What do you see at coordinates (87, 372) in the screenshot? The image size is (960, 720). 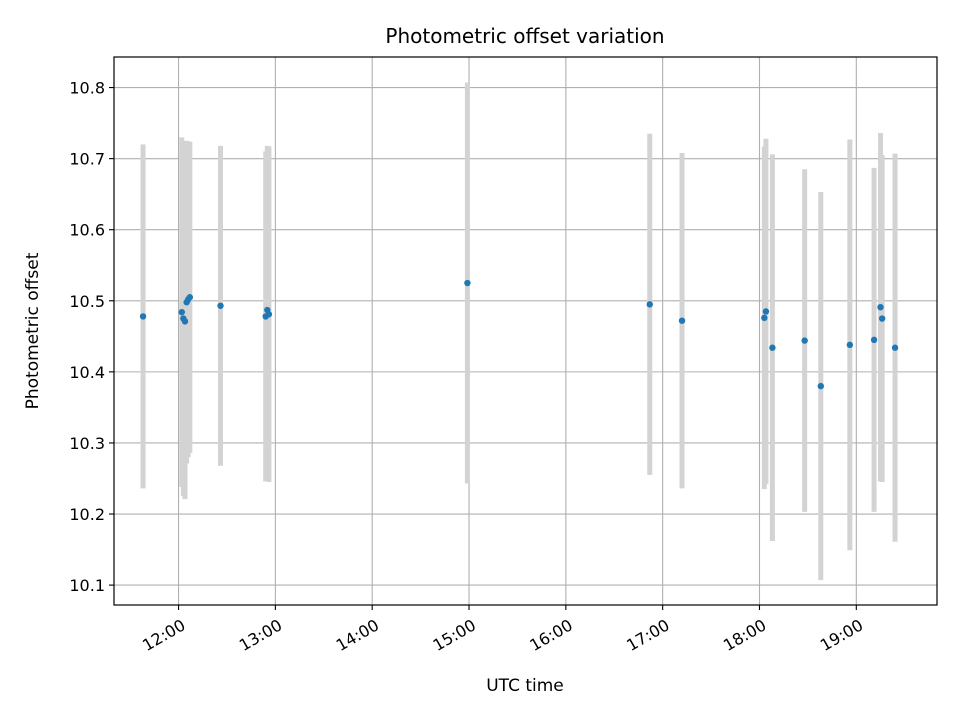 I see `y-tick-label: 10.4` at bounding box center [87, 372].